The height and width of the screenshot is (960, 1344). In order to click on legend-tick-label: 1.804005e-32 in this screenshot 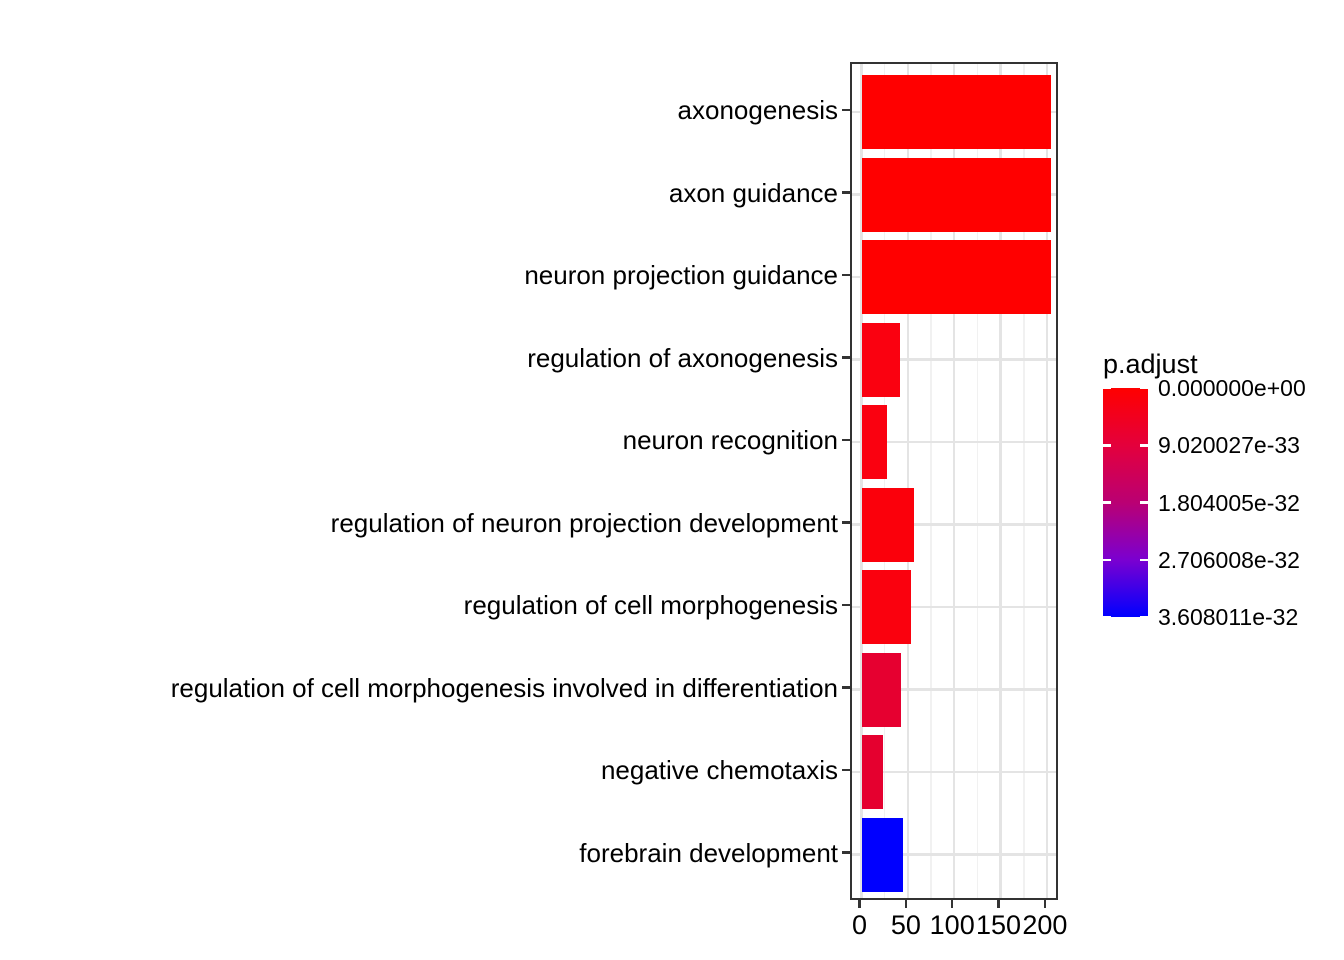, I will do `click(1229, 502)`.